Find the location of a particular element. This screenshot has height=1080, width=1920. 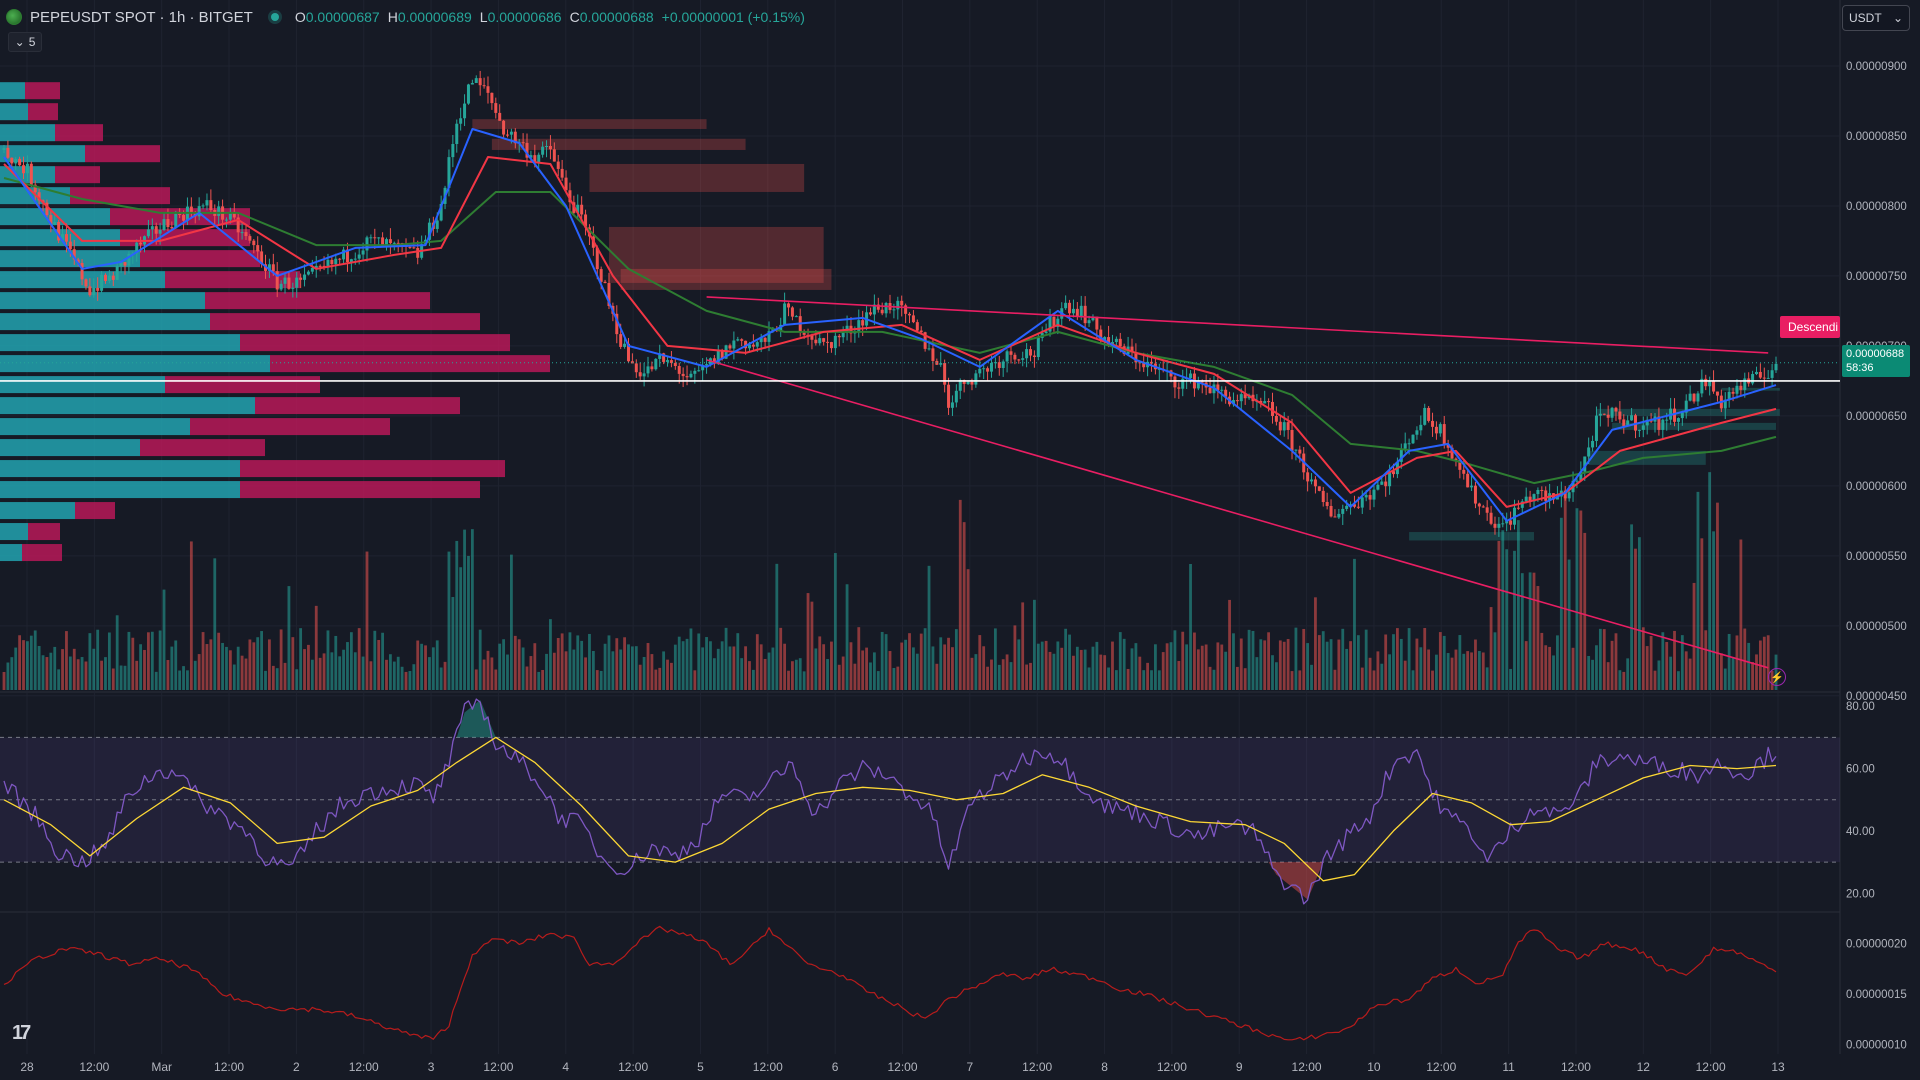

atr-pane is located at coordinates (890, 983).